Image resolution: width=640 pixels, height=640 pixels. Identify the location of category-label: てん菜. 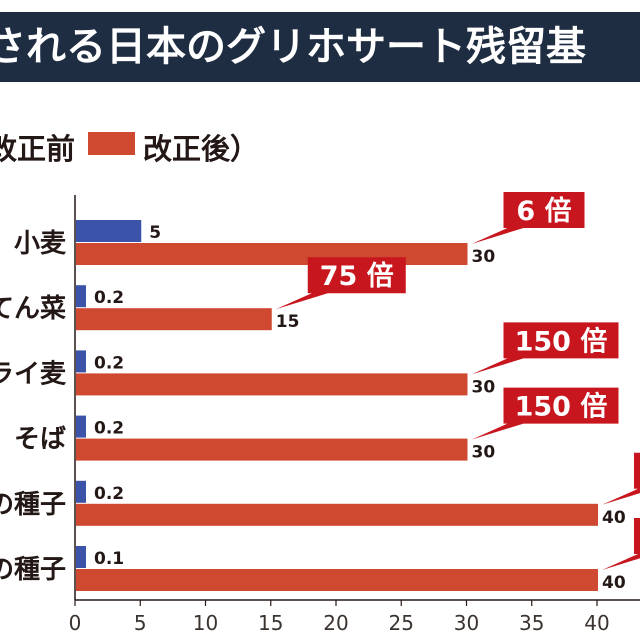
(33, 309).